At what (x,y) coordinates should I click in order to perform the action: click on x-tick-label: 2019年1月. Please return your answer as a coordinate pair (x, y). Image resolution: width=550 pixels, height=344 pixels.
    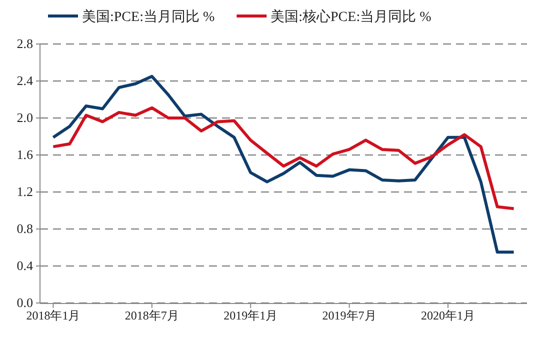
    Looking at the image, I should click on (251, 315).